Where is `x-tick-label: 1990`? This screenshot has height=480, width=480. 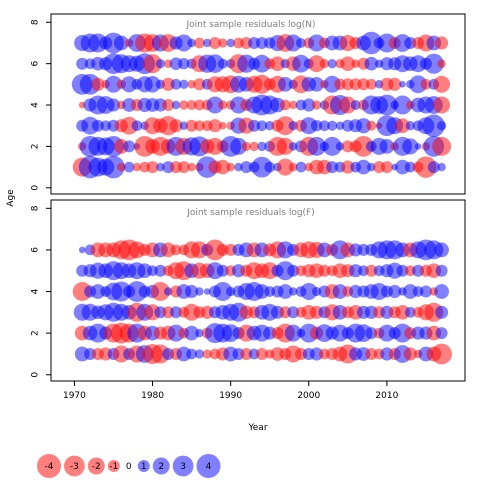
x-tick-label: 1990 is located at coordinates (230, 396).